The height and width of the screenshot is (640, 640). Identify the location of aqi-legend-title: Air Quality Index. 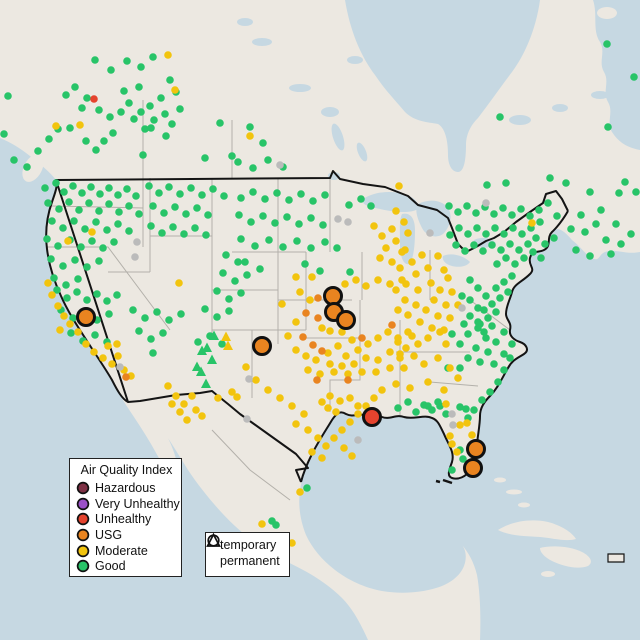
(126, 470).